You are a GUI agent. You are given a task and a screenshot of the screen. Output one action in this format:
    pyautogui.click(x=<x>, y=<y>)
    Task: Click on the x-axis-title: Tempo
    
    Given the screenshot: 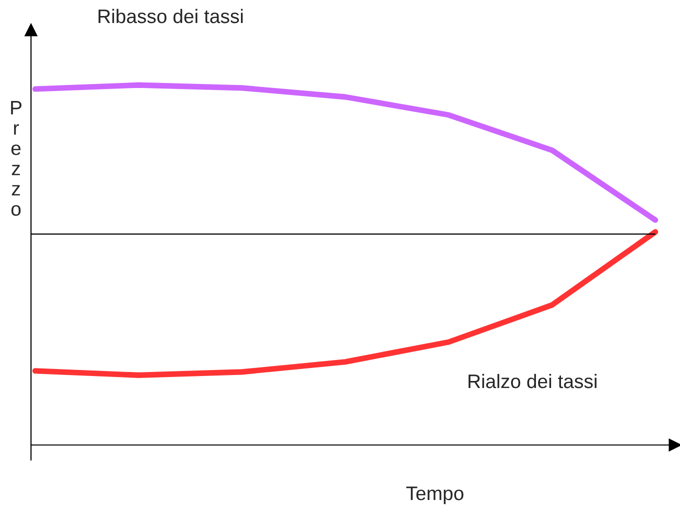 What is the action you would take?
    pyautogui.click(x=435, y=495)
    